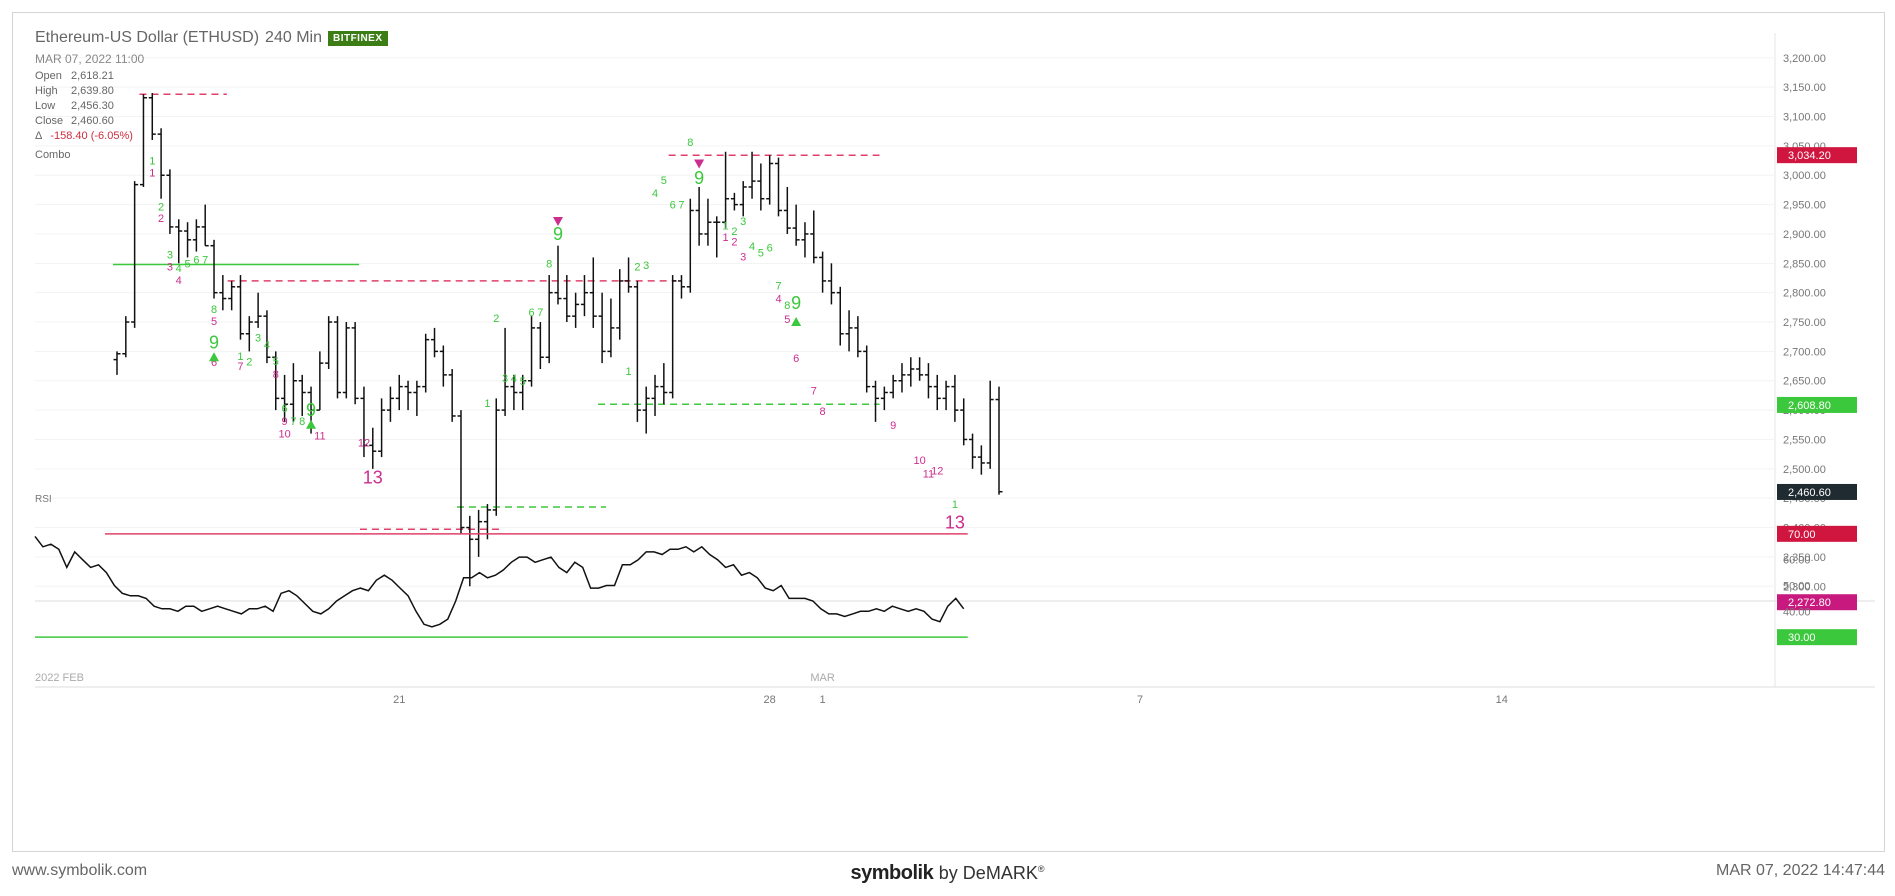 This screenshot has height=896, width=1895. Describe the element at coordinates (147, 37) in the screenshot. I see `instrument-title: Ethereum-US Dollar (ETHUSD)` at that location.